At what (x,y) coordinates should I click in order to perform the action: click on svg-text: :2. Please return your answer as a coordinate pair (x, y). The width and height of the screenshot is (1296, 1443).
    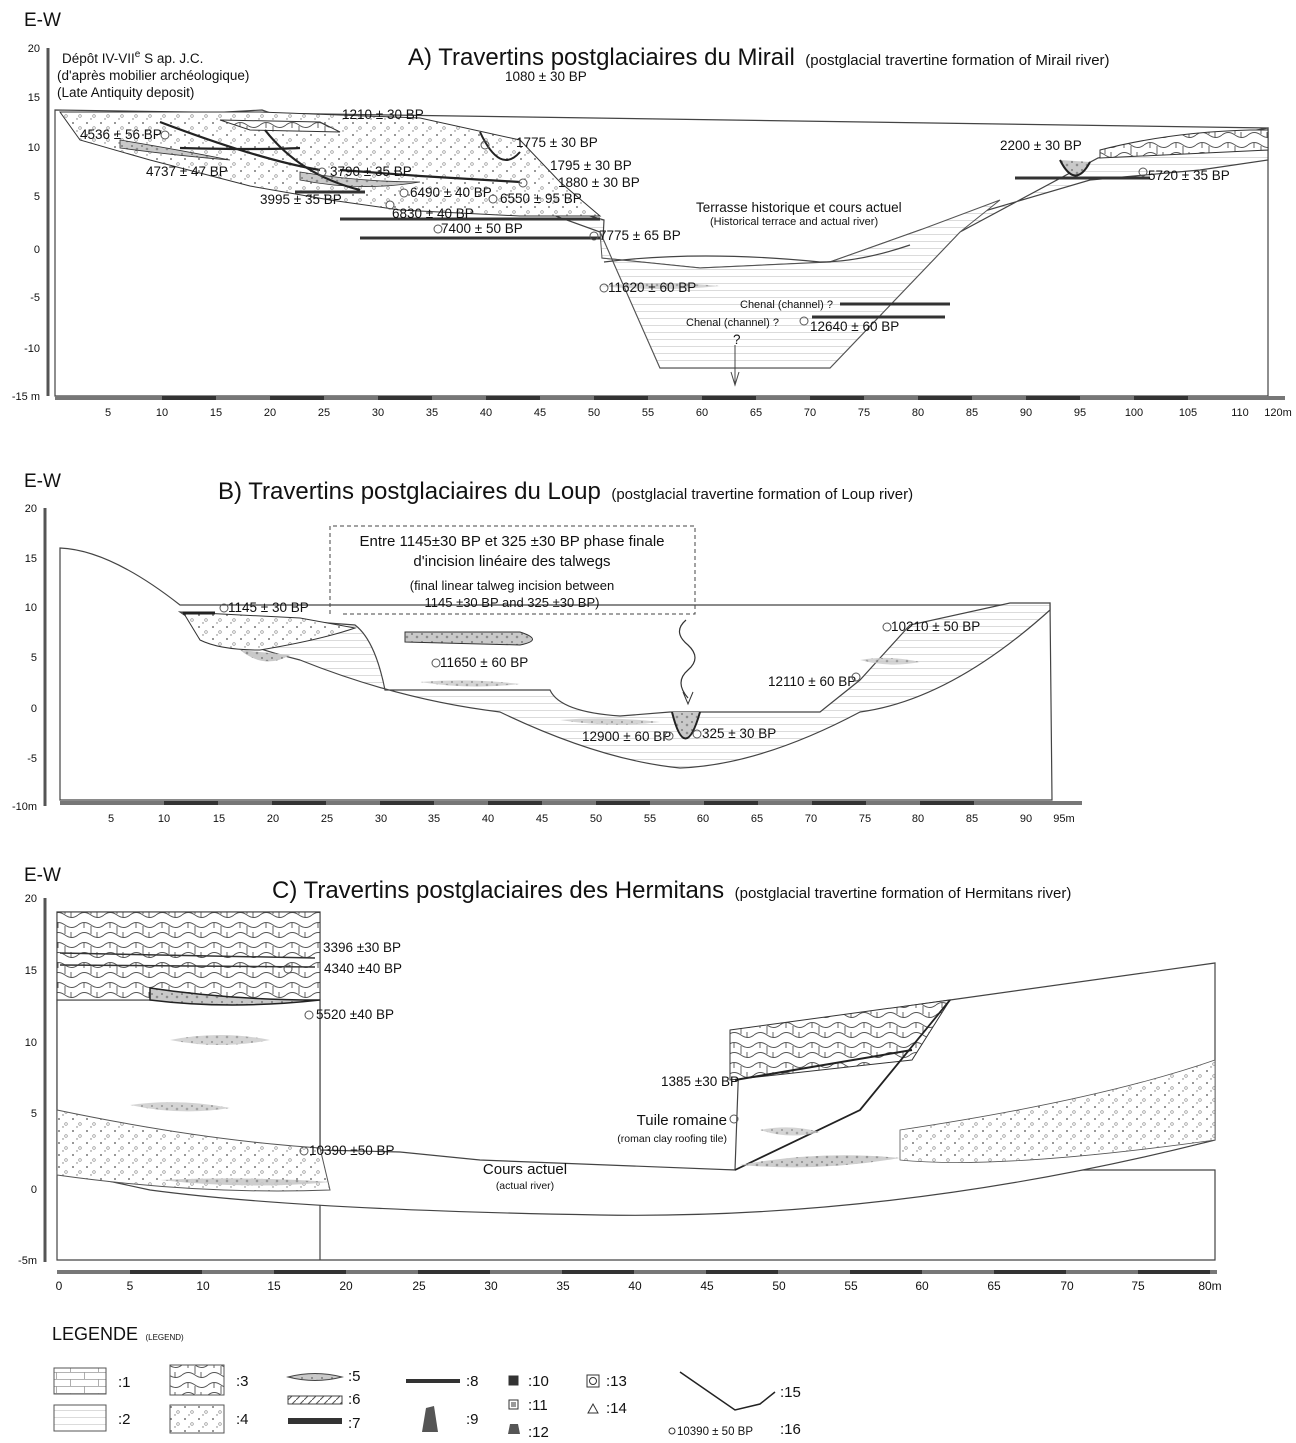
    Looking at the image, I should click on (124, 1419).